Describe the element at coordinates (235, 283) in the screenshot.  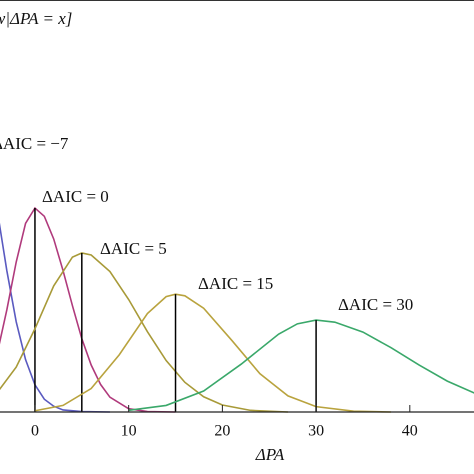
I see `series-label: ΔAIC = 15` at that location.